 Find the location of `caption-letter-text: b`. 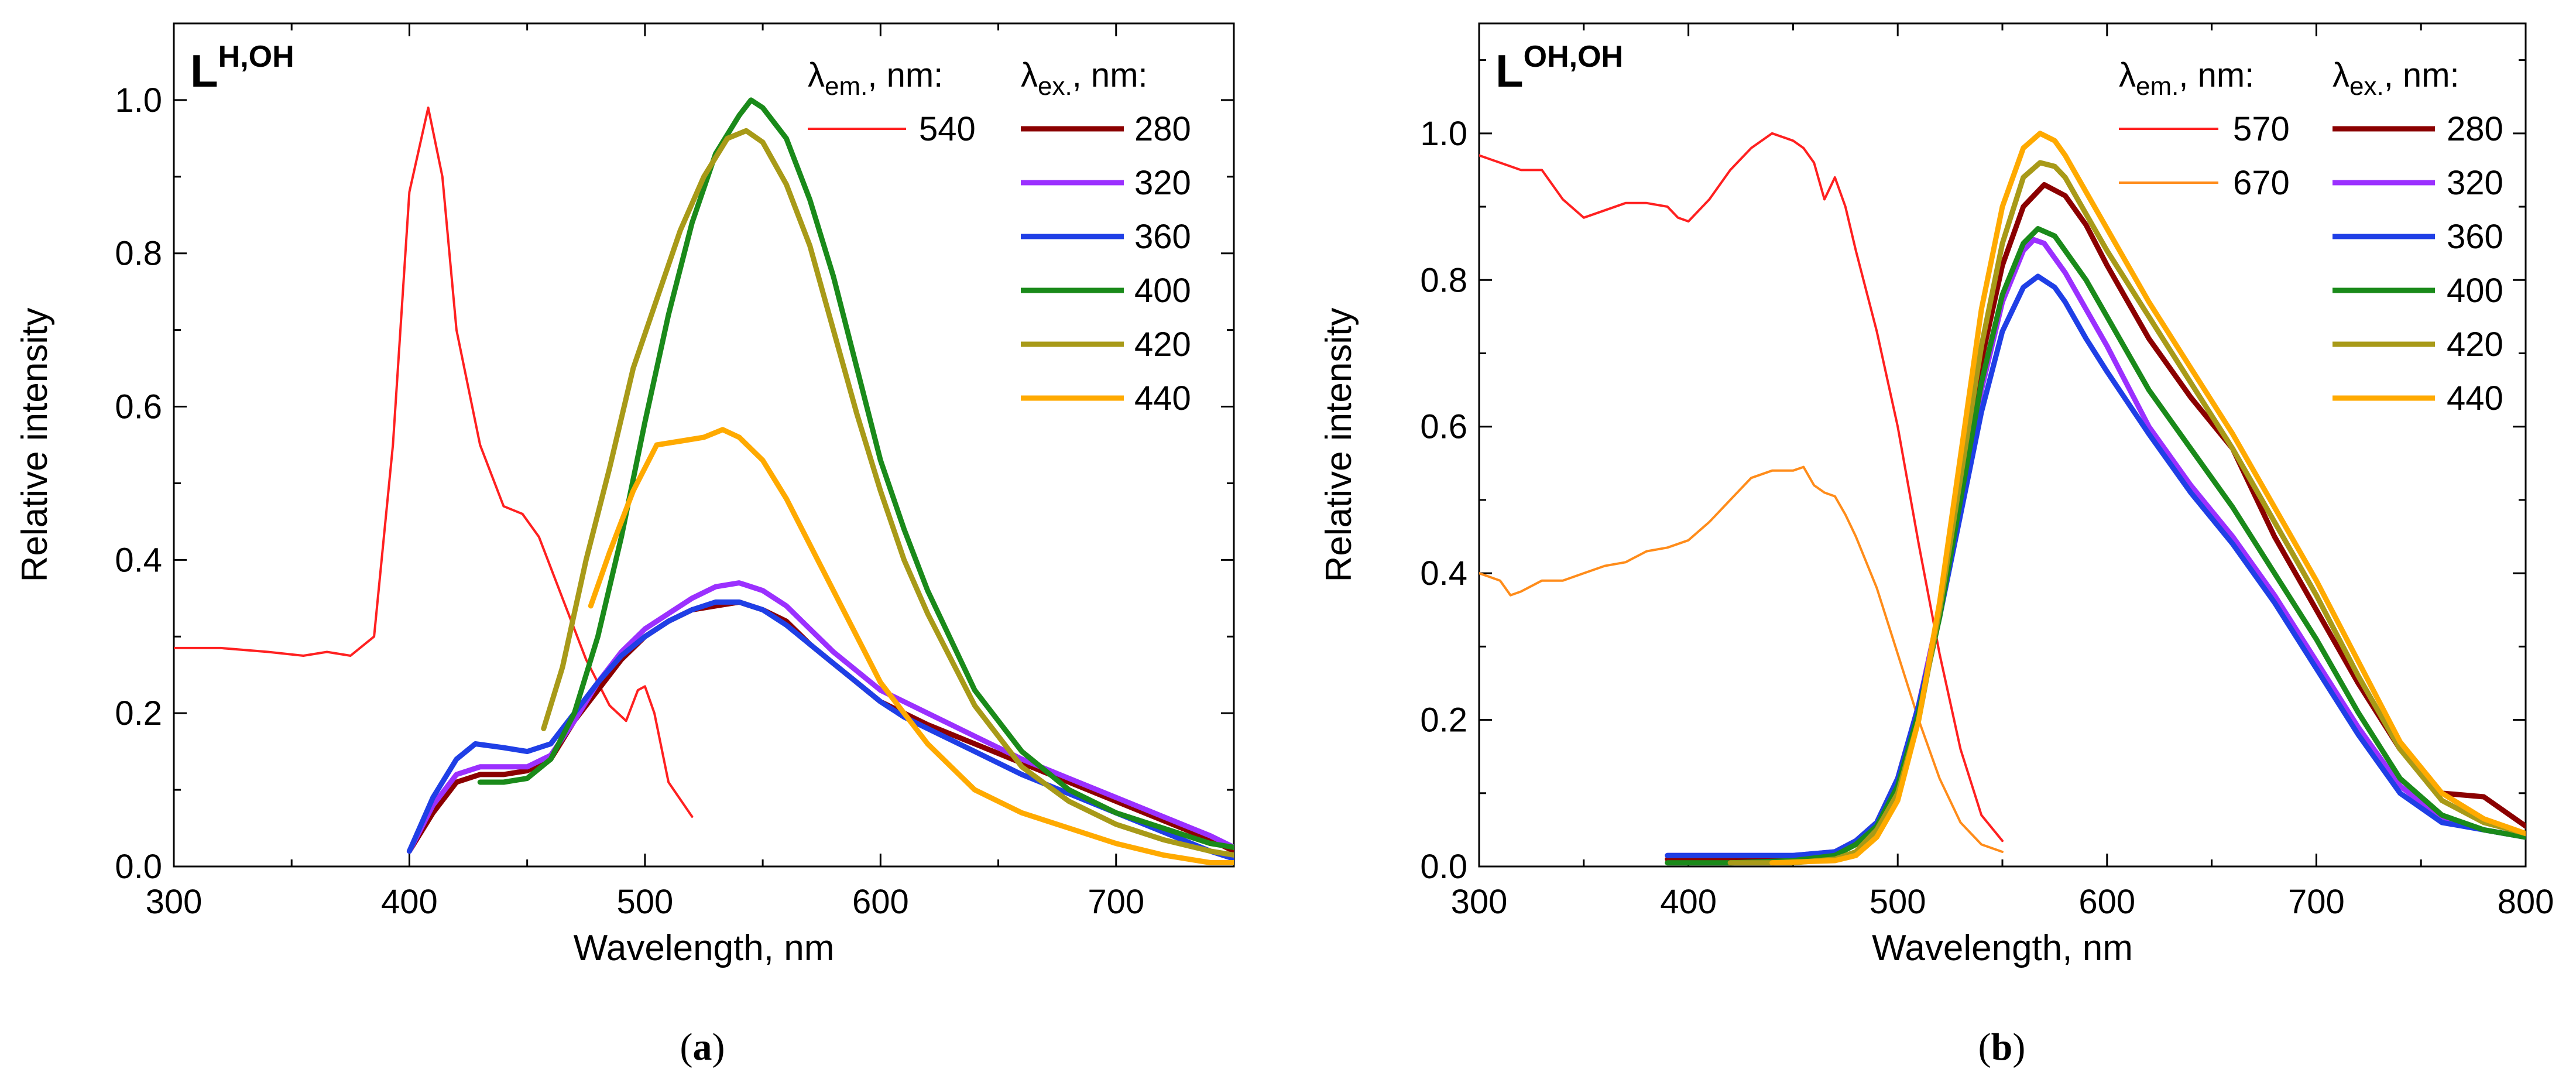

caption-letter-text: b is located at coordinates (2002, 1047).